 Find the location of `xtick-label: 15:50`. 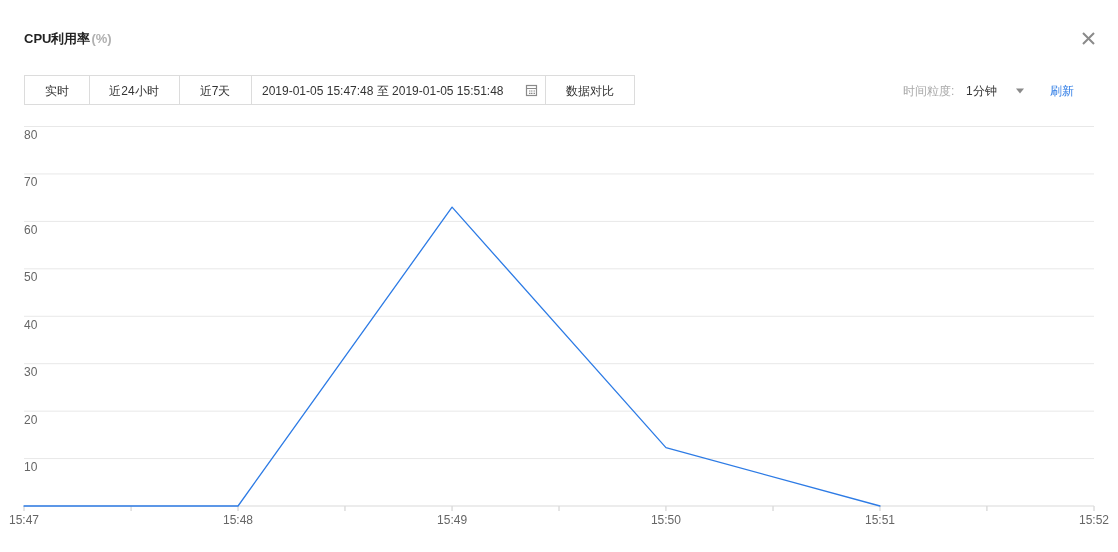

xtick-label: 15:50 is located at coordinates (665, 520).